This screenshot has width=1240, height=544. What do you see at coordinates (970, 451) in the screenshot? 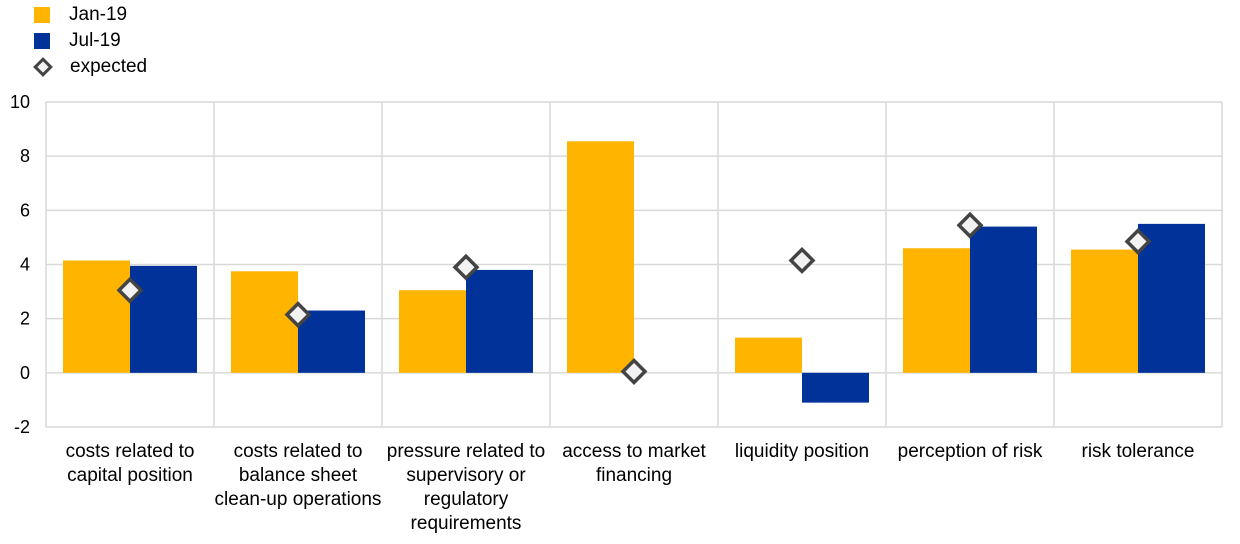
I see `category-label-perception-of-risk: perception of risk` at bounding box center [970, 451].